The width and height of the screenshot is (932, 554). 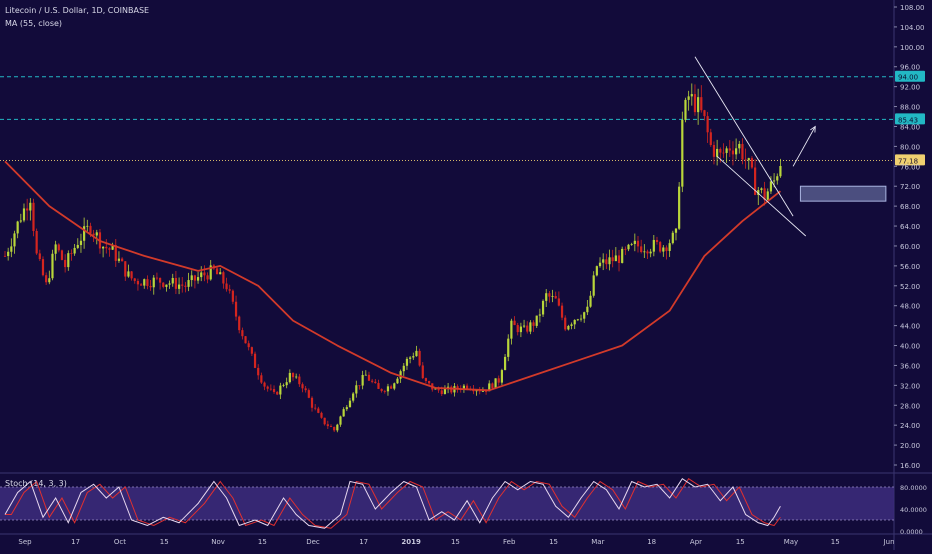 I want to click on price-tick-label: 92.00, so click(x=910, y=88).